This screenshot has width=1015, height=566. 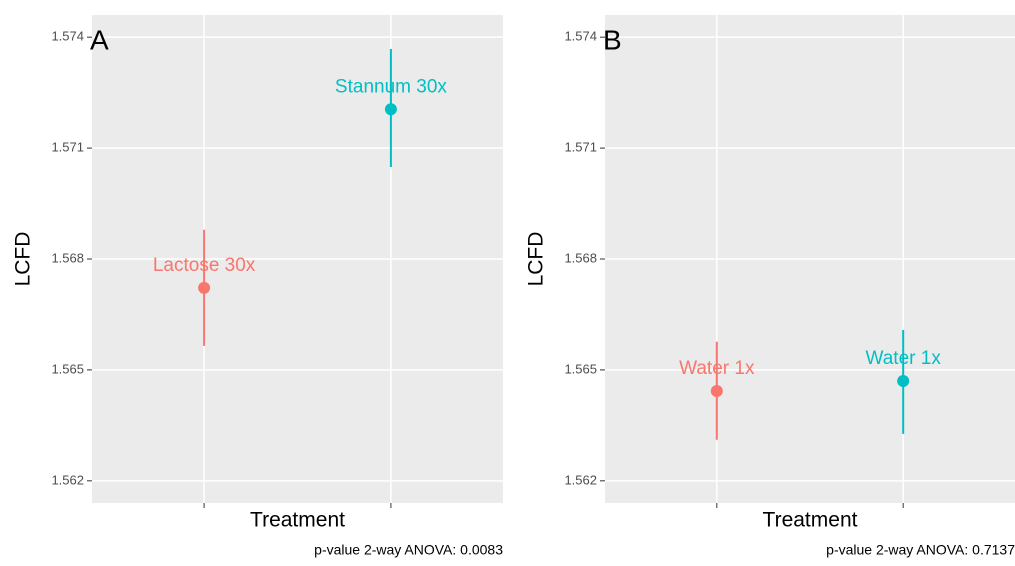 I want to click on panel-label: A, so click(x=99, y=39).